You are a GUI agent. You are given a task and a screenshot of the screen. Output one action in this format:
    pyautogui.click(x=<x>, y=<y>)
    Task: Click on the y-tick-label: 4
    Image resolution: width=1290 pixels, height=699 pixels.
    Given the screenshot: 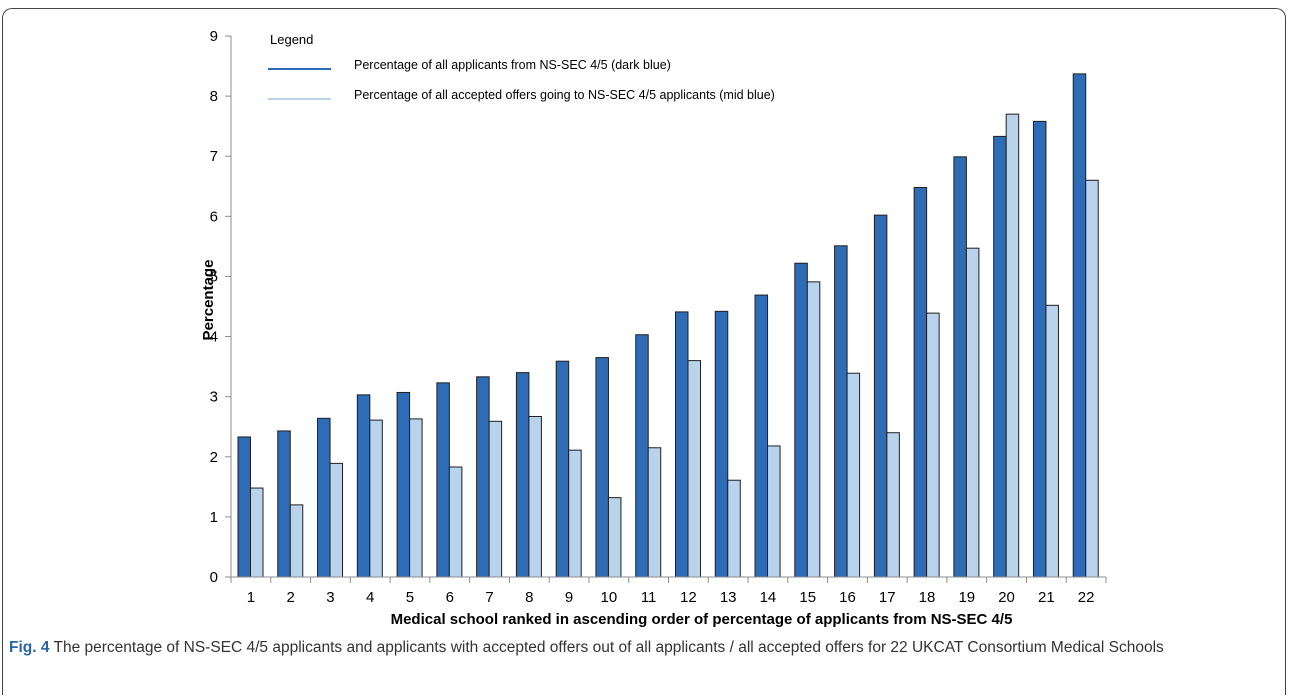 What is the action you would take?
    pyautogui.click(x=214, y=337)
    